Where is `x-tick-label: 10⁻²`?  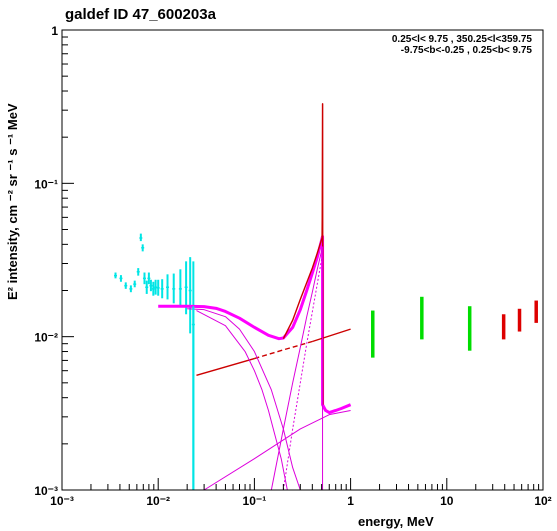
x-tick-label: 10⁻² is located at coordinates (158, 501).